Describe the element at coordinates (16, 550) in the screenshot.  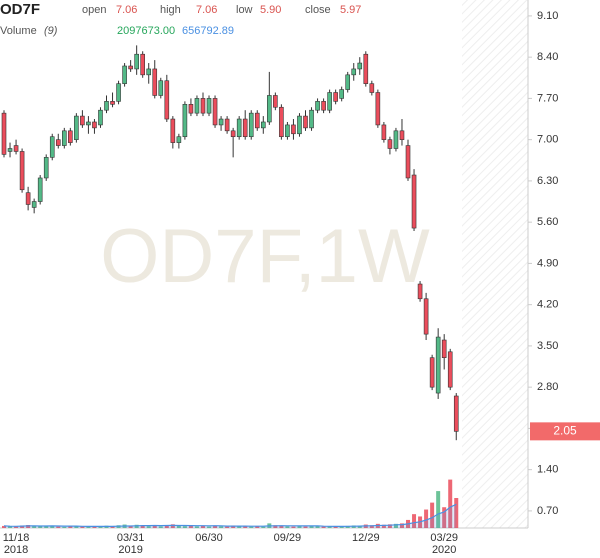
I see `x-year-label: 2018` at that location.